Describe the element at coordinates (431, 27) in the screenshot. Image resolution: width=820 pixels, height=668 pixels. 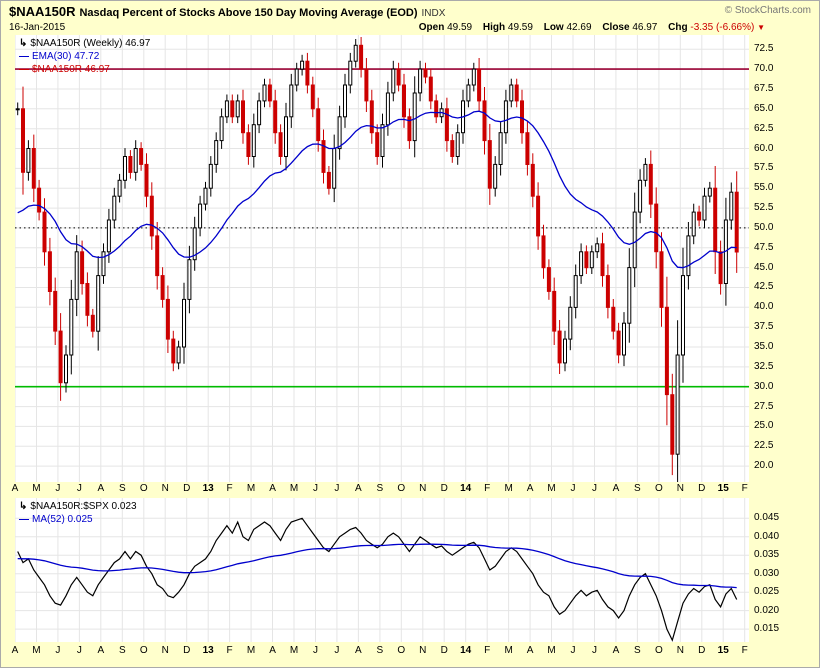
I see `open-label: Open` at that location.